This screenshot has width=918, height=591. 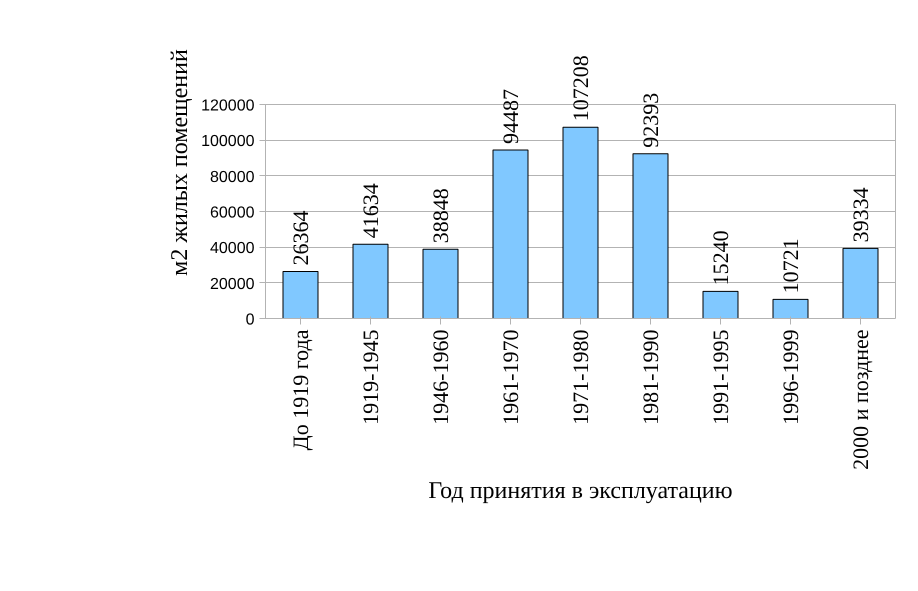 I want to click on x-tick-label: 1946-1960, so click(x=440, y=377).